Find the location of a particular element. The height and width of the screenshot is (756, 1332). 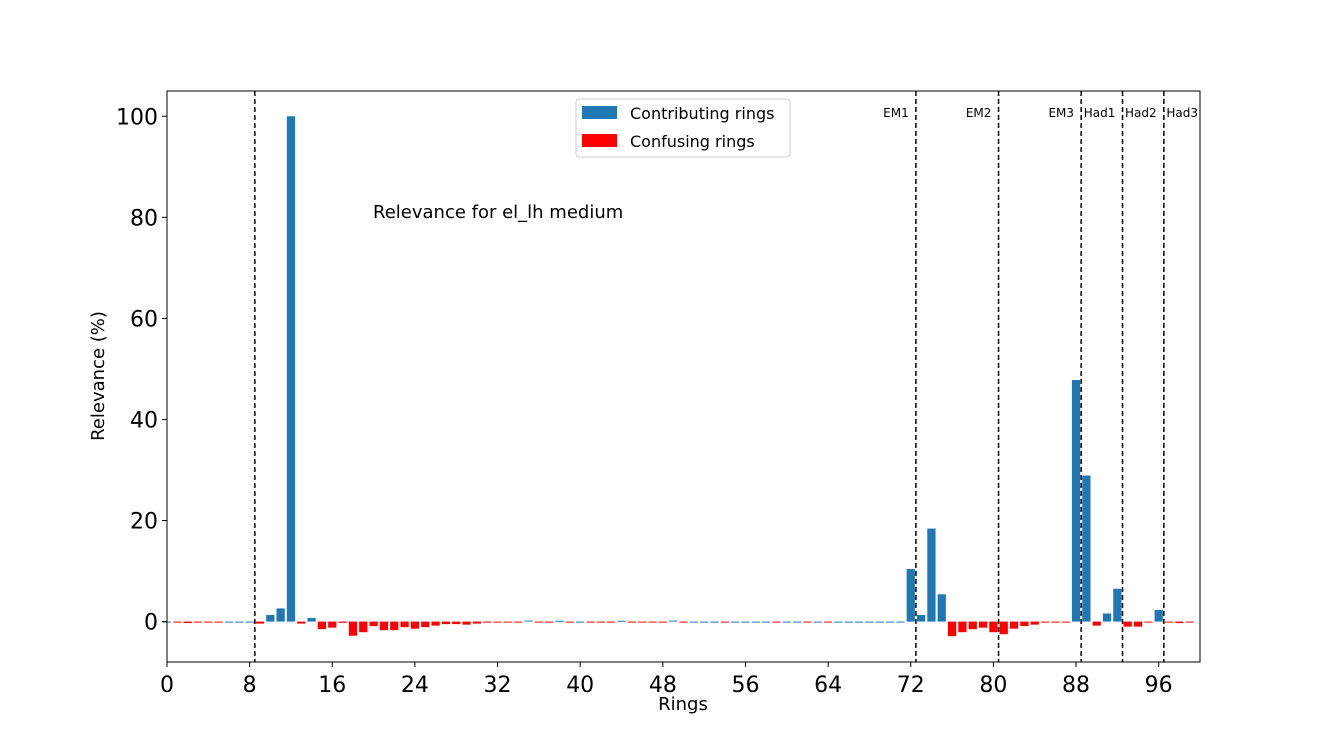

legend: Contributing rings Confusing rings is located at coordinates (683, 128).